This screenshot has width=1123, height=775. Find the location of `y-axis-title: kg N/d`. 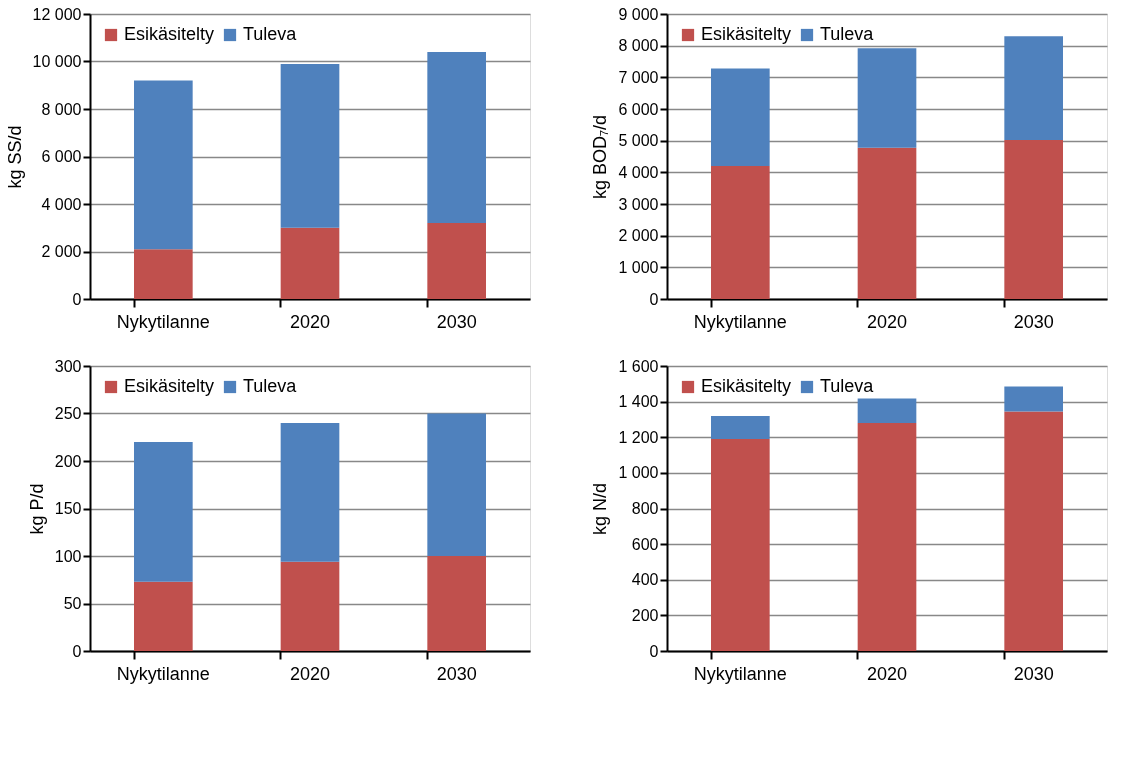

y-axis-title: kg N/d is located at coordinates (600, 509).